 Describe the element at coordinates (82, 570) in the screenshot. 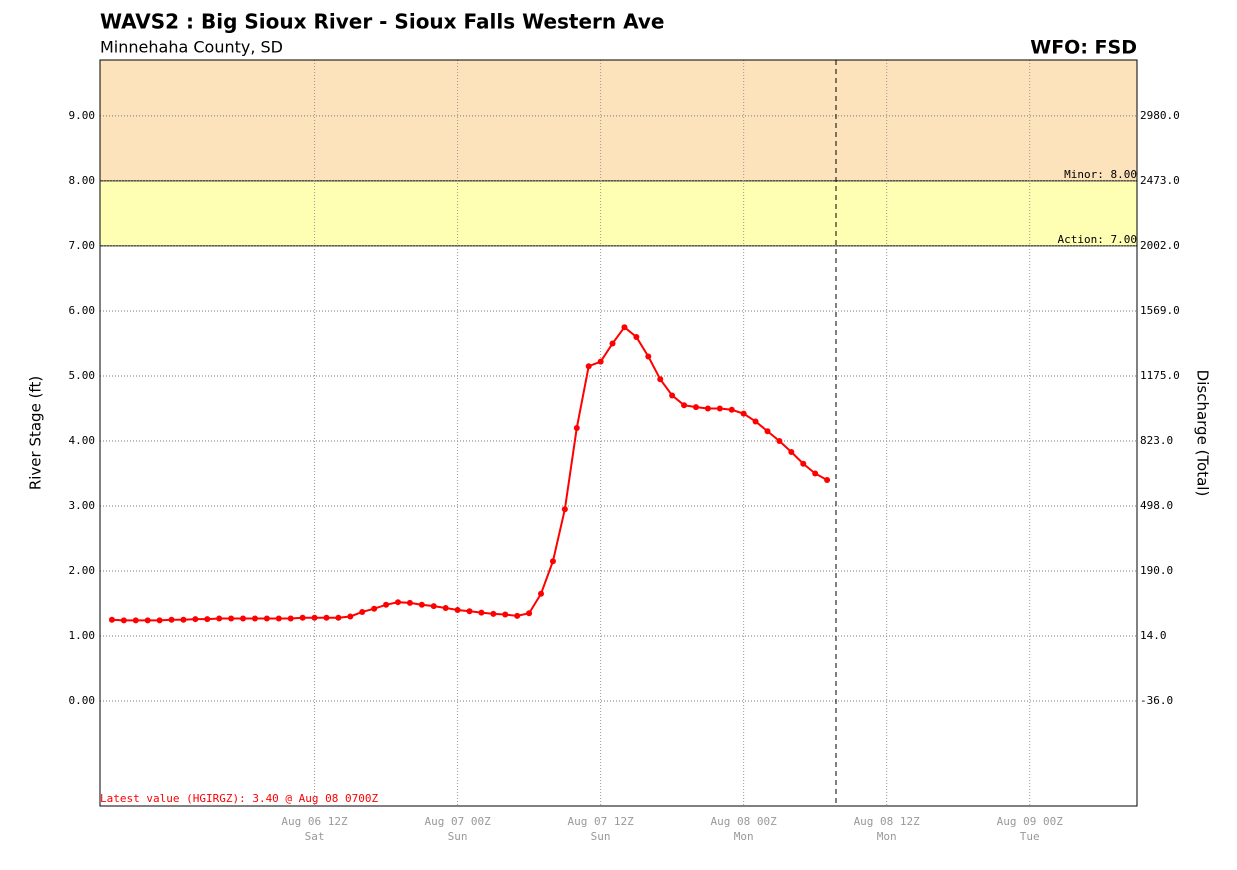

I see `y-tick-label: 2.00` at that location.